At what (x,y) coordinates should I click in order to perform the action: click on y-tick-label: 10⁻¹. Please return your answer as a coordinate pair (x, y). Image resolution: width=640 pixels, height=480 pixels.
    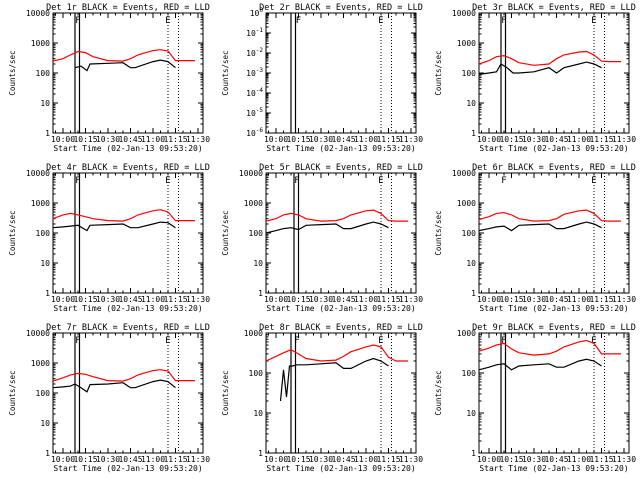
    Looking at the image, I should click on (254, 32).